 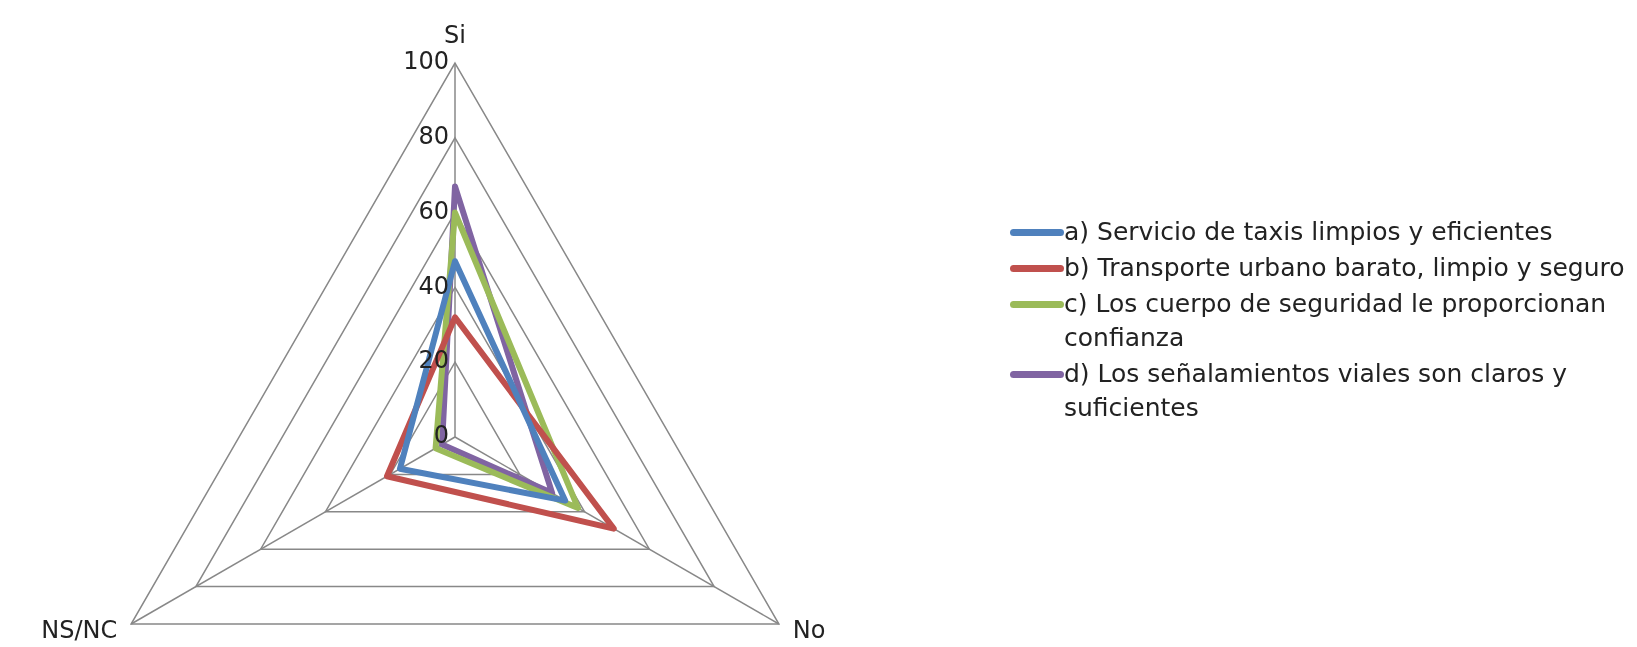 I want to click on y-tick-label: 60, so click(x=433, y=210).